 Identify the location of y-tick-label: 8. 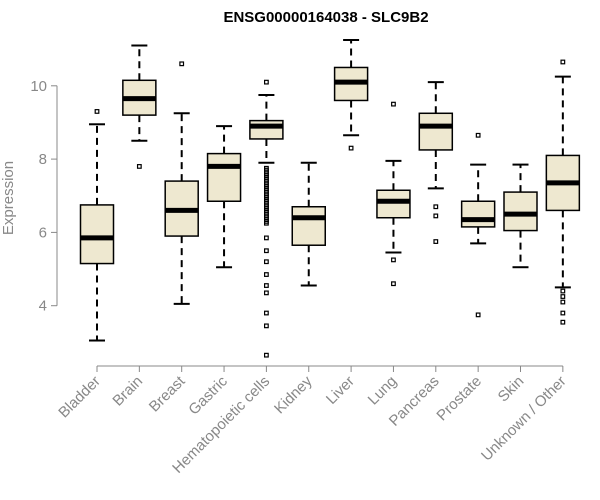
(43, 159).